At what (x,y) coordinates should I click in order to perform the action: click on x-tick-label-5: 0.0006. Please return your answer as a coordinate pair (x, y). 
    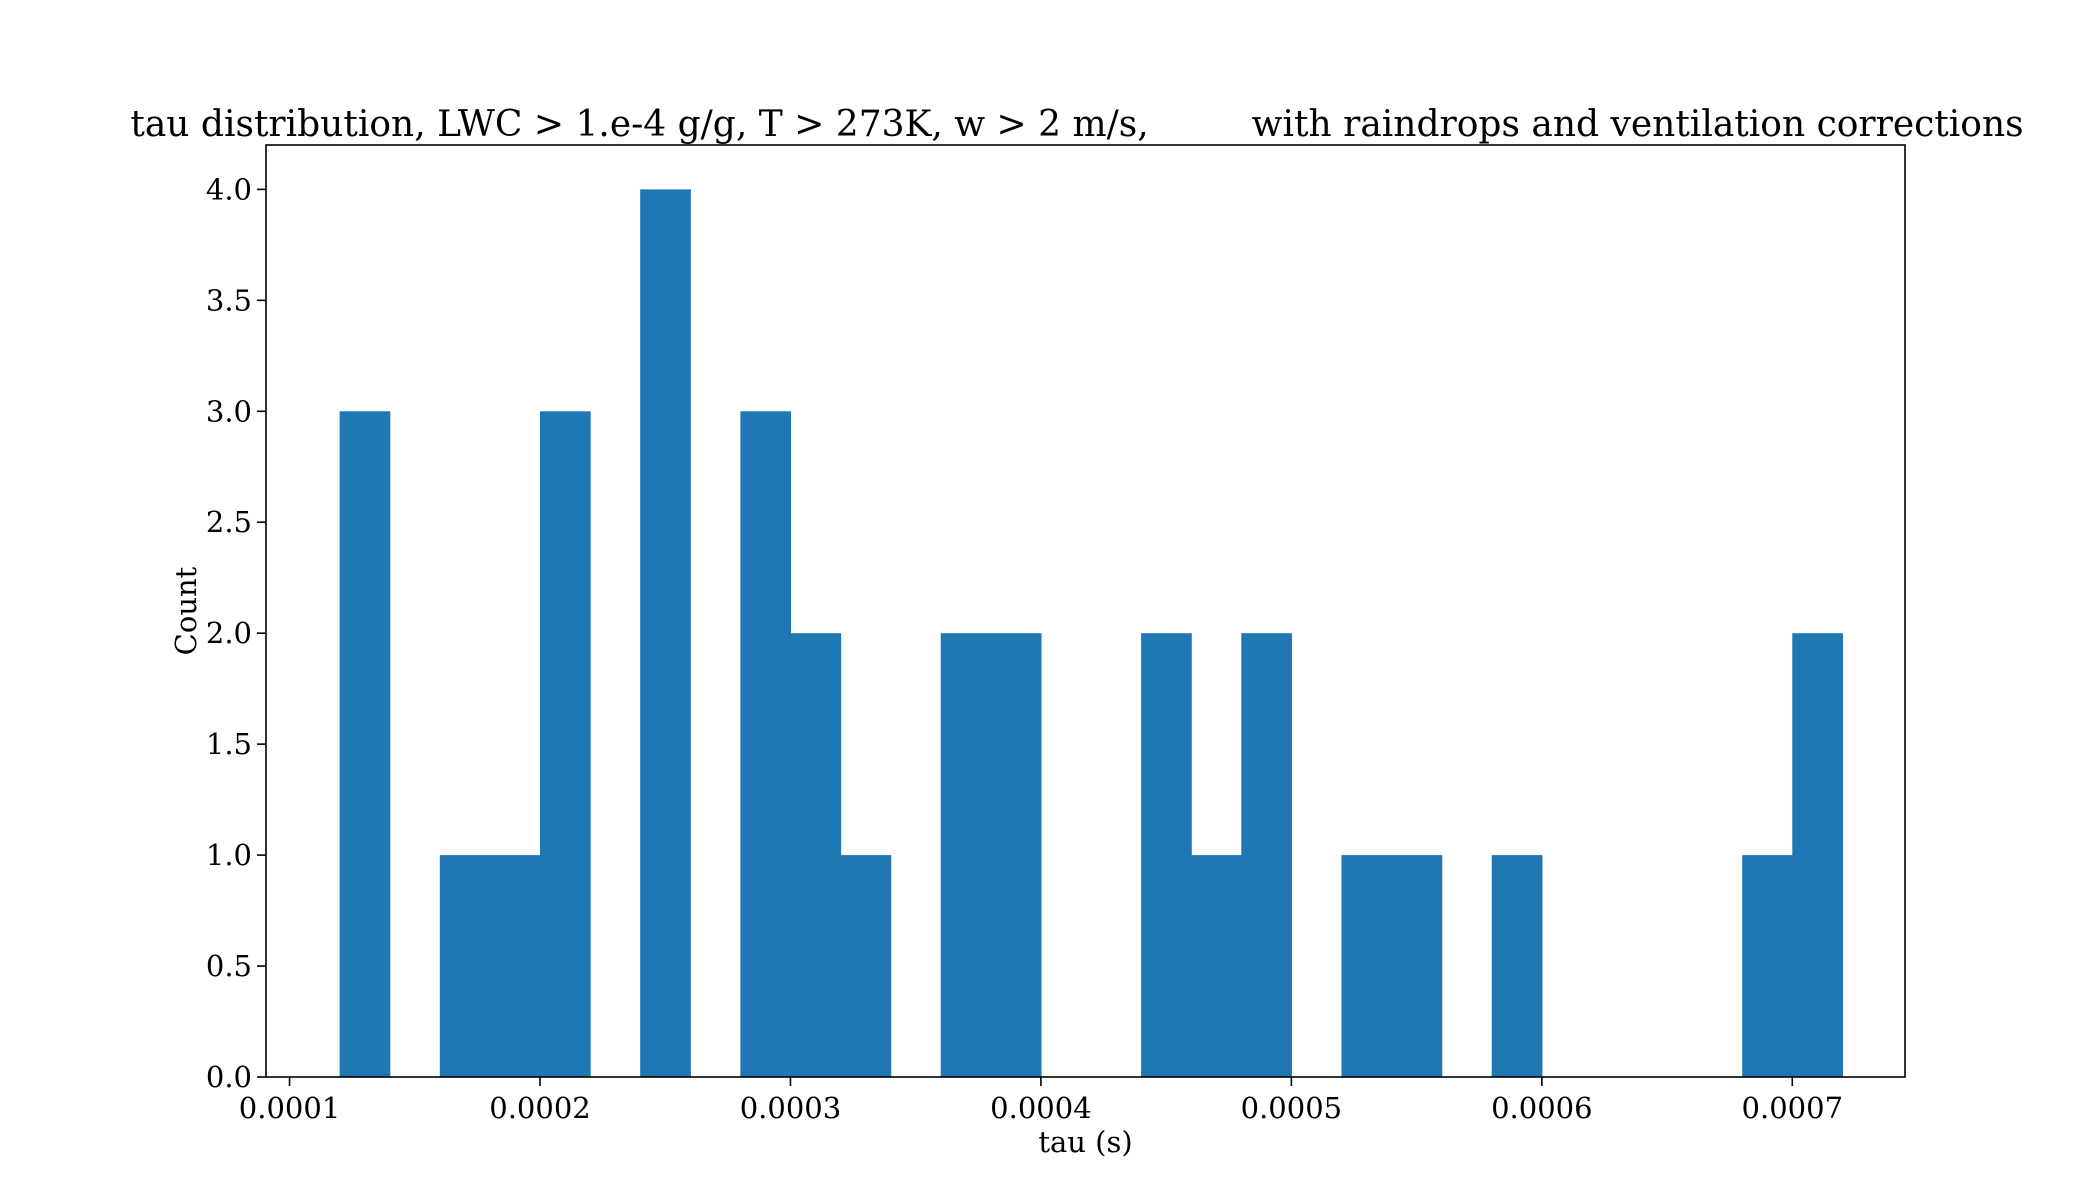
    Looking at the image, I should click on (1541, 1108).